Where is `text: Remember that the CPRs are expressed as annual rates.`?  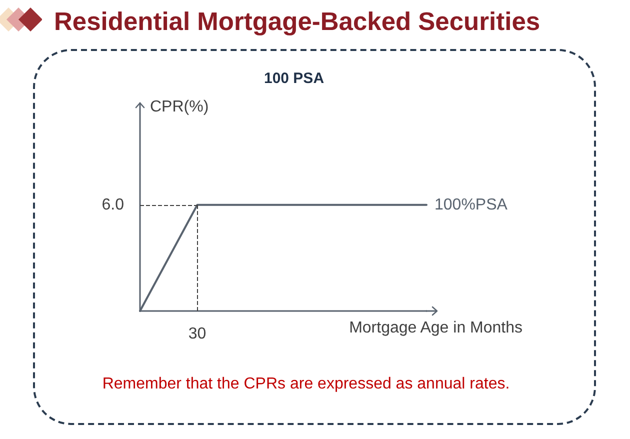 text: Remember that the CPRs are expressed as annual rates. is located at coordinates (306, 384).